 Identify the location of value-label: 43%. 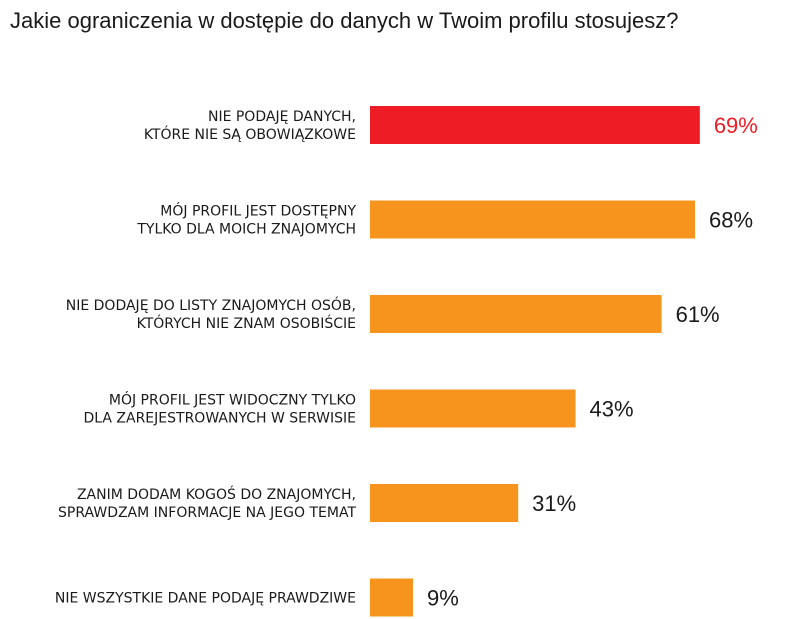
(612, 409).